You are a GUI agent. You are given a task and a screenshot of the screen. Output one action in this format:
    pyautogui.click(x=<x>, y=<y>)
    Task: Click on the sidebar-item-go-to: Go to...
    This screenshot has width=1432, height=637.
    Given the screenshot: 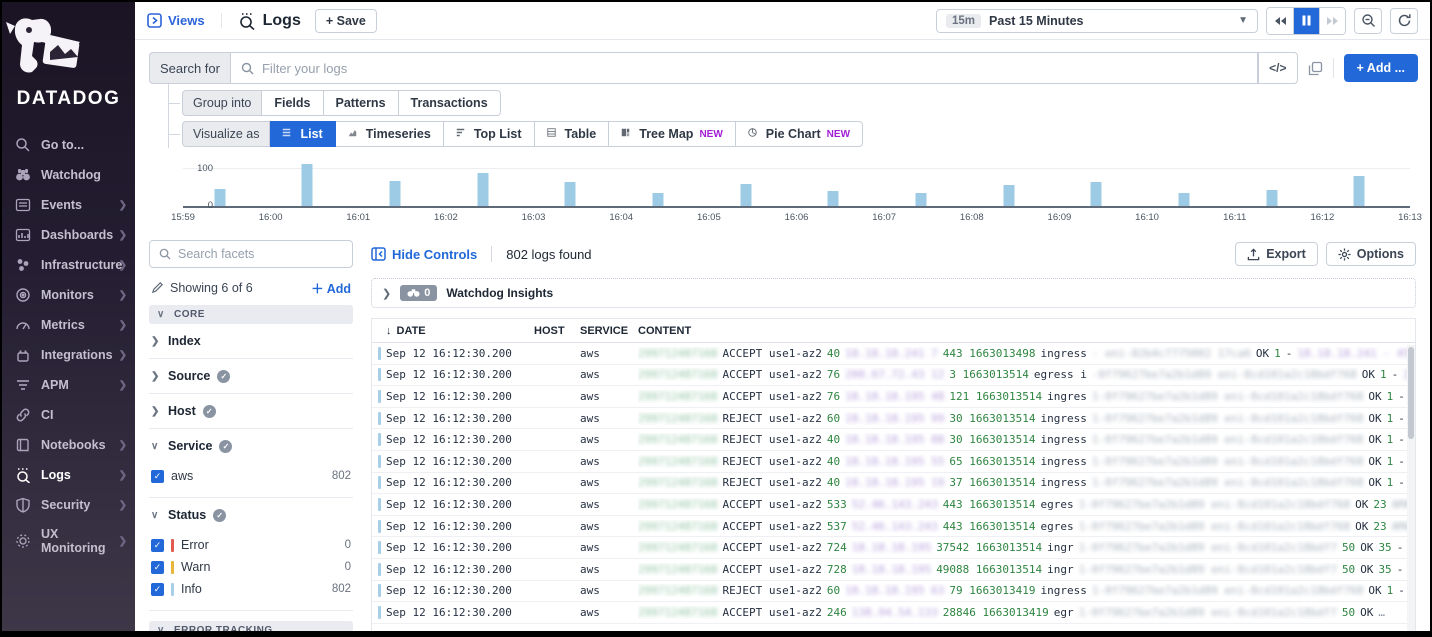 What is the action you would take?
    pyautogui.click(x=68, y=145)
    